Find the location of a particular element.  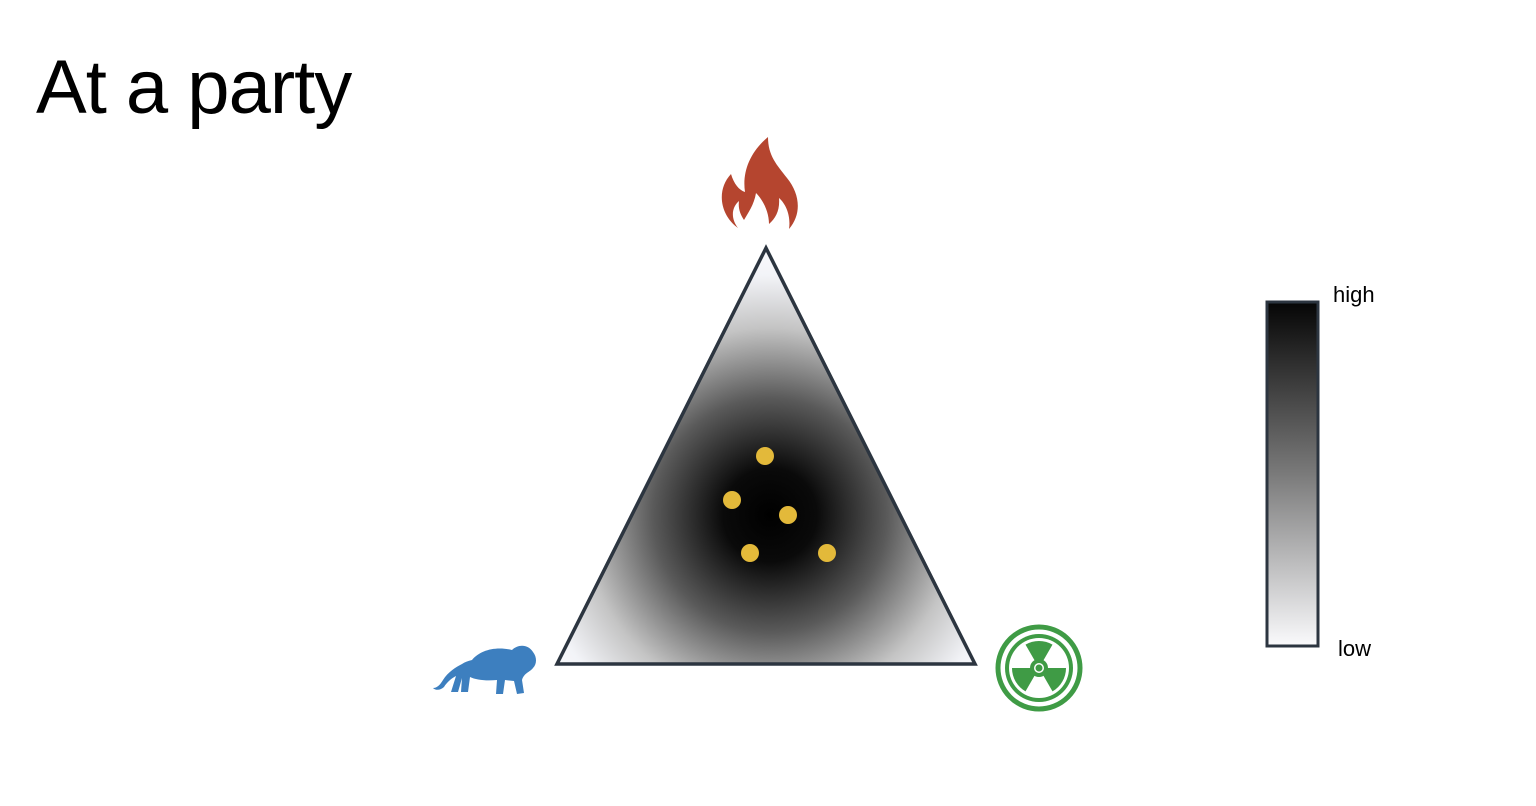

radiation-icon is located at coordinates (1039, 668).